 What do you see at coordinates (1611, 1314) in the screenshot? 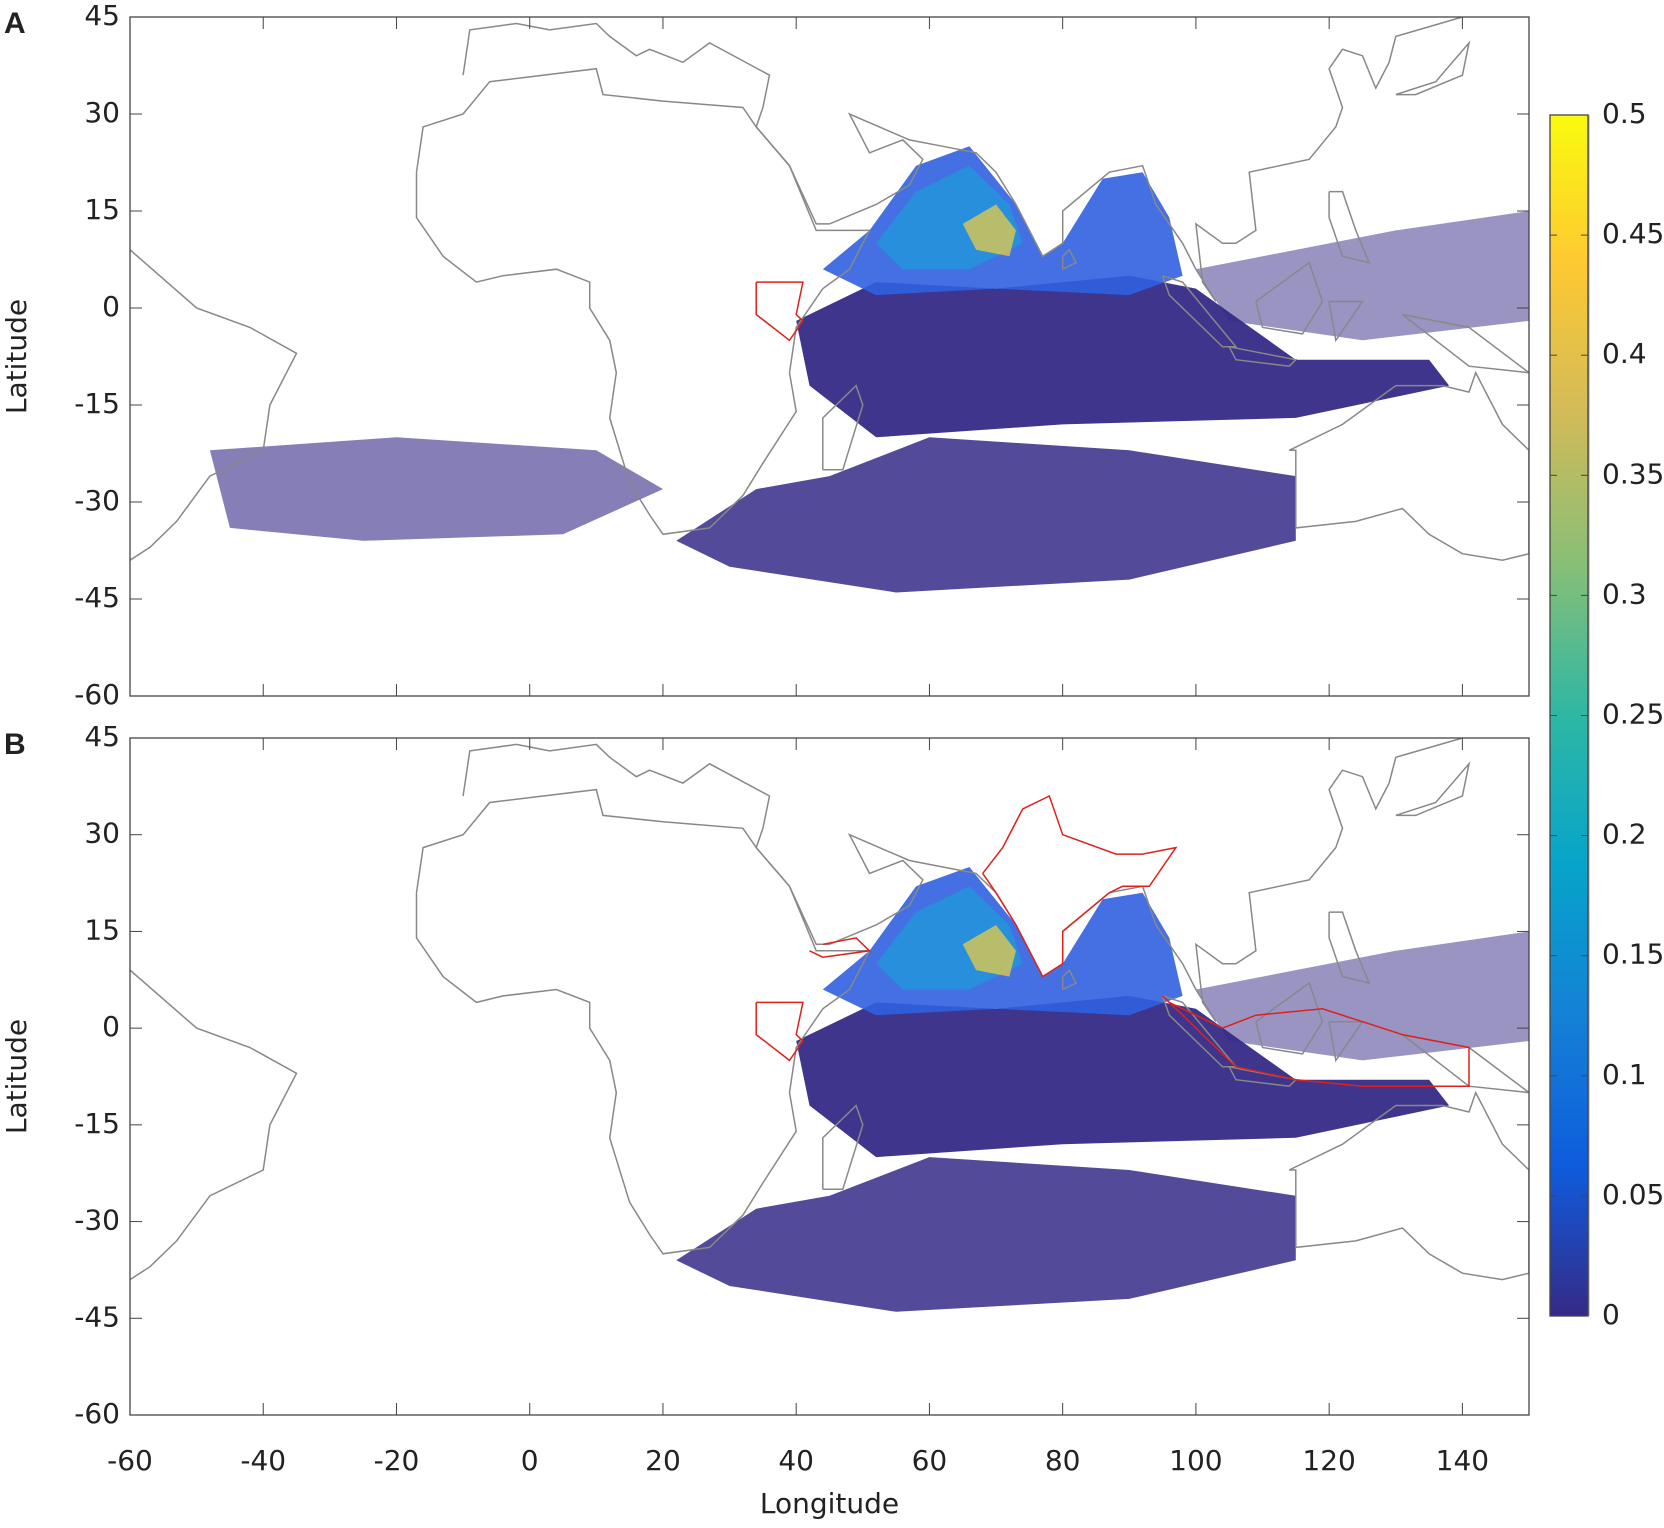
I see `colorbar-tick-label: 0` at bounding box center [1611, 1314].